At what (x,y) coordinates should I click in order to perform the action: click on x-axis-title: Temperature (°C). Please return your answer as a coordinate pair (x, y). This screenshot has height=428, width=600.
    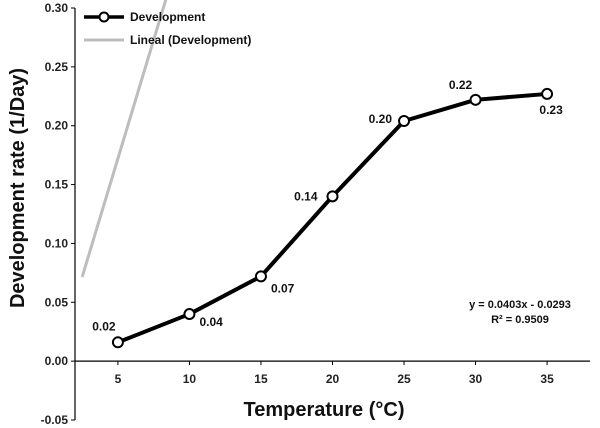
    Looking at the image, I should click on (324, 410).